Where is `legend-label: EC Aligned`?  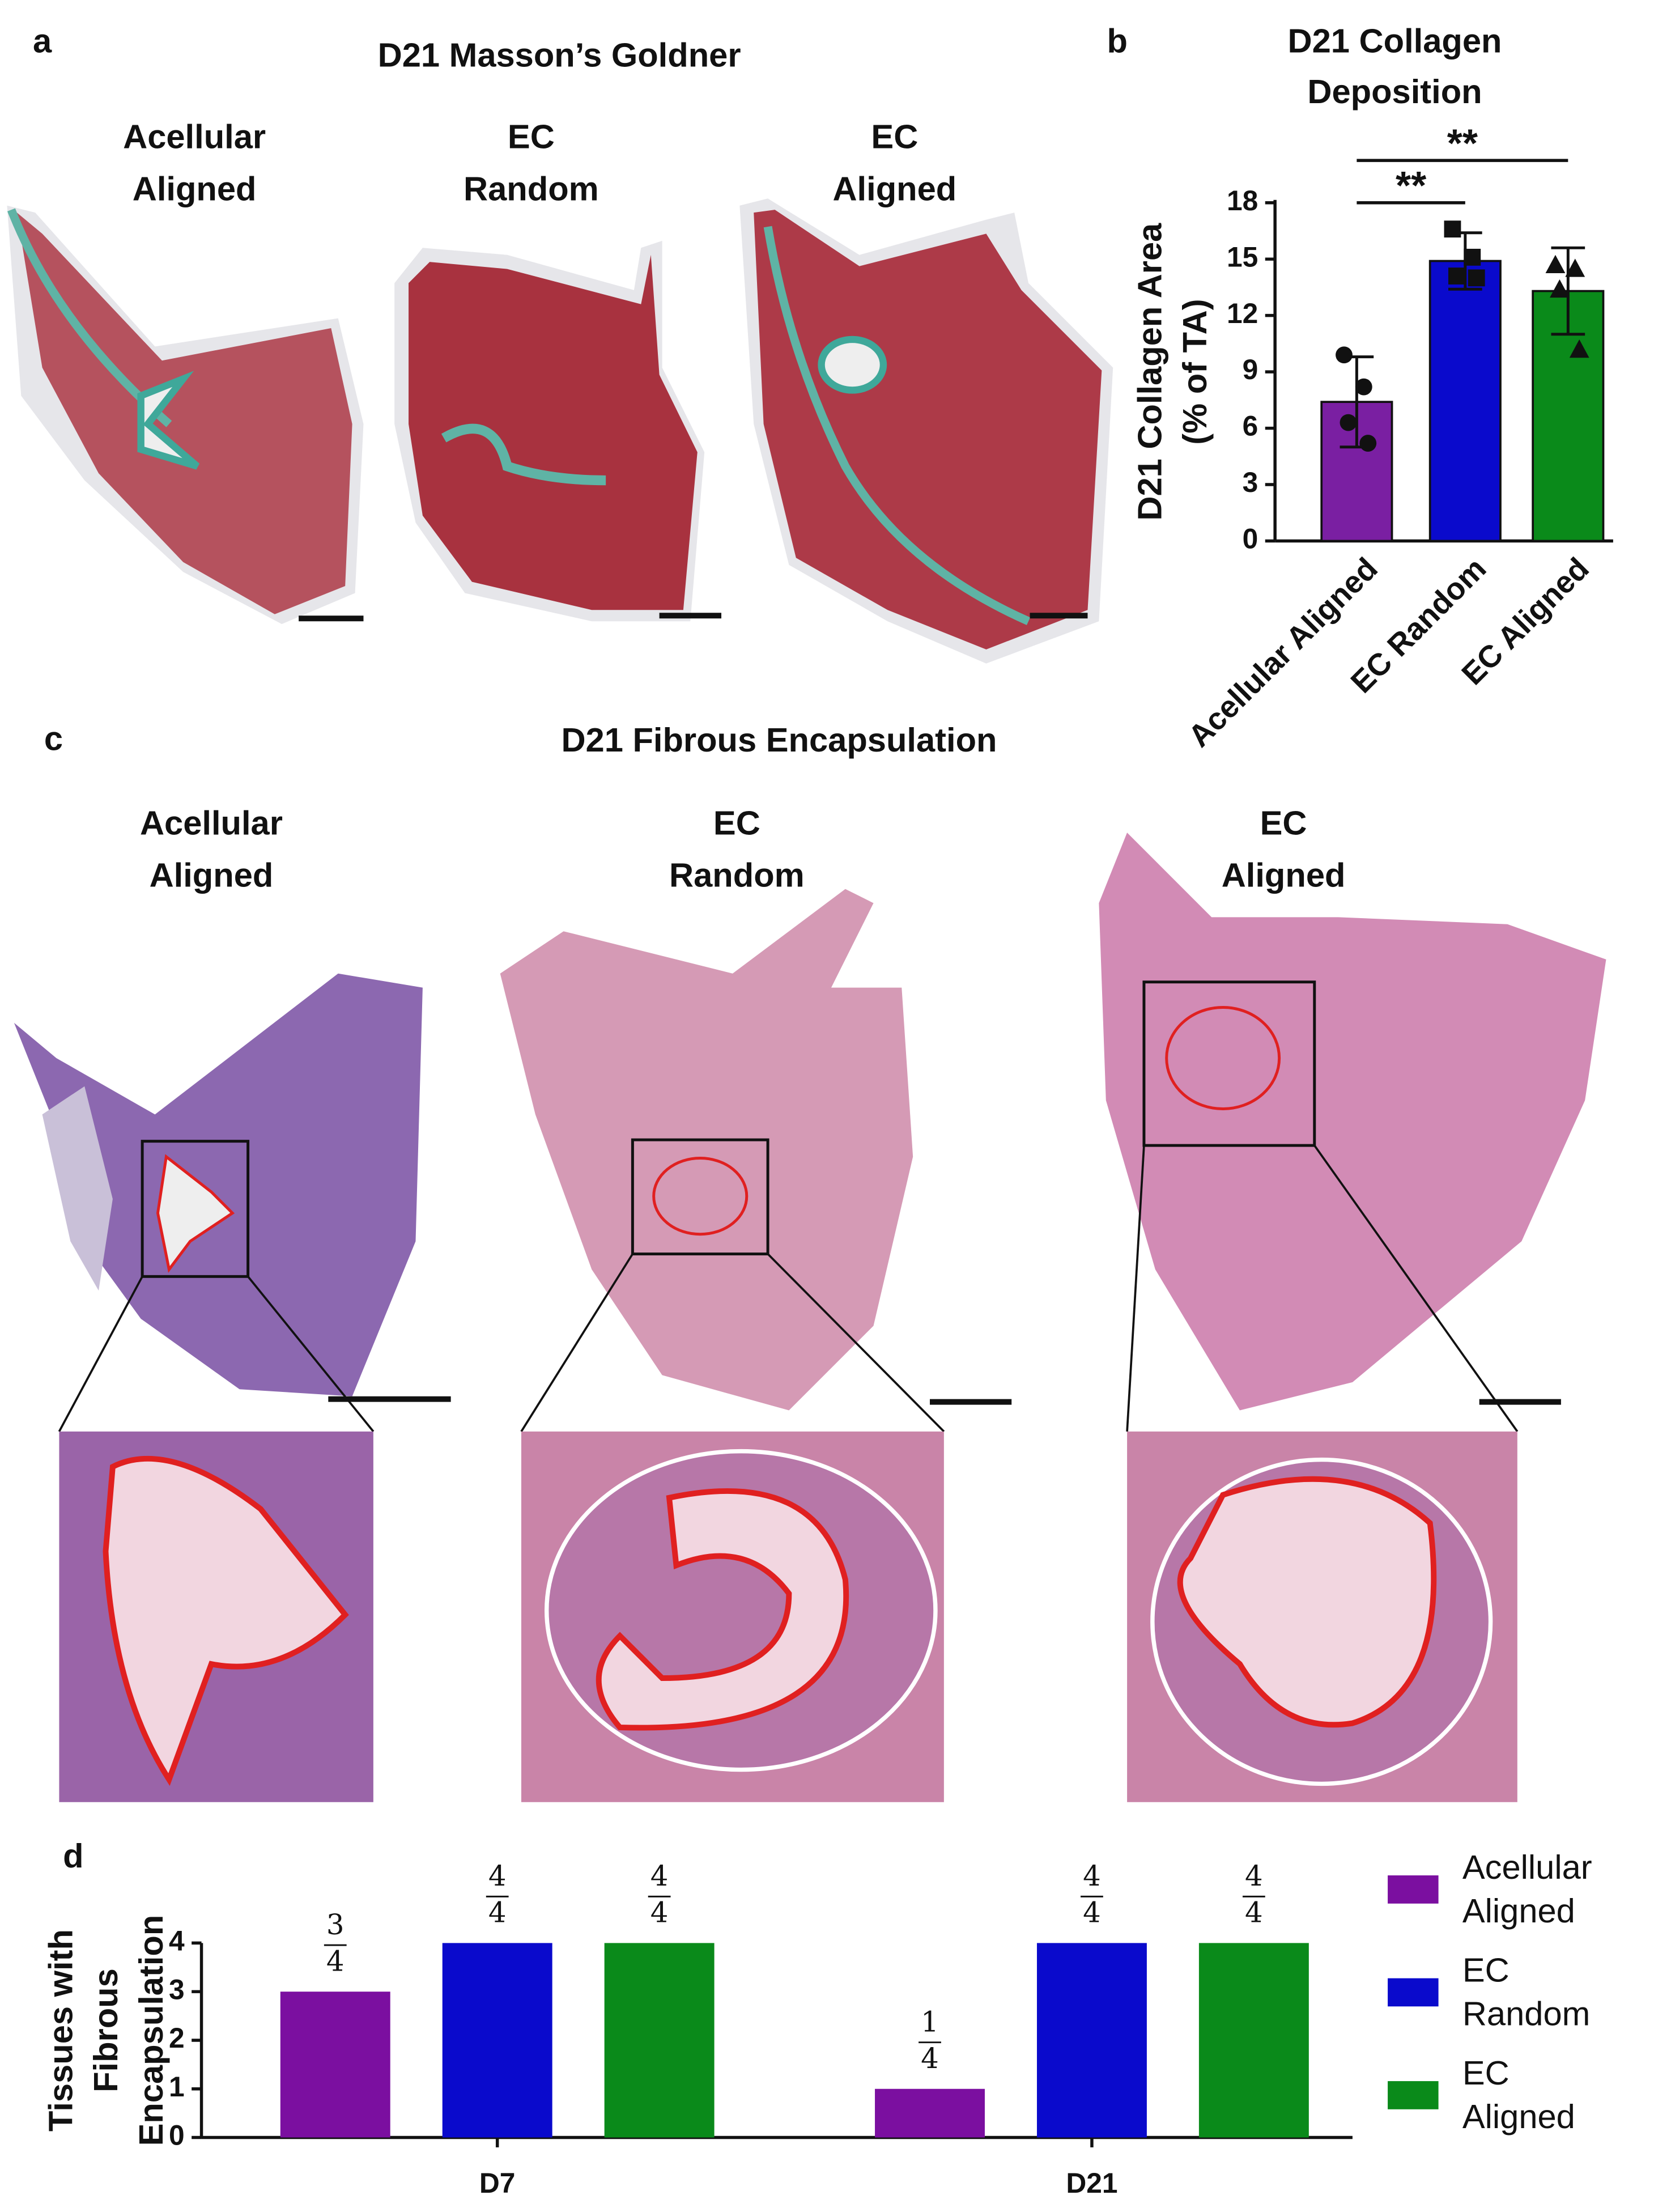 legend-label: EC Aligned is located at coordinates (1518, 2094).